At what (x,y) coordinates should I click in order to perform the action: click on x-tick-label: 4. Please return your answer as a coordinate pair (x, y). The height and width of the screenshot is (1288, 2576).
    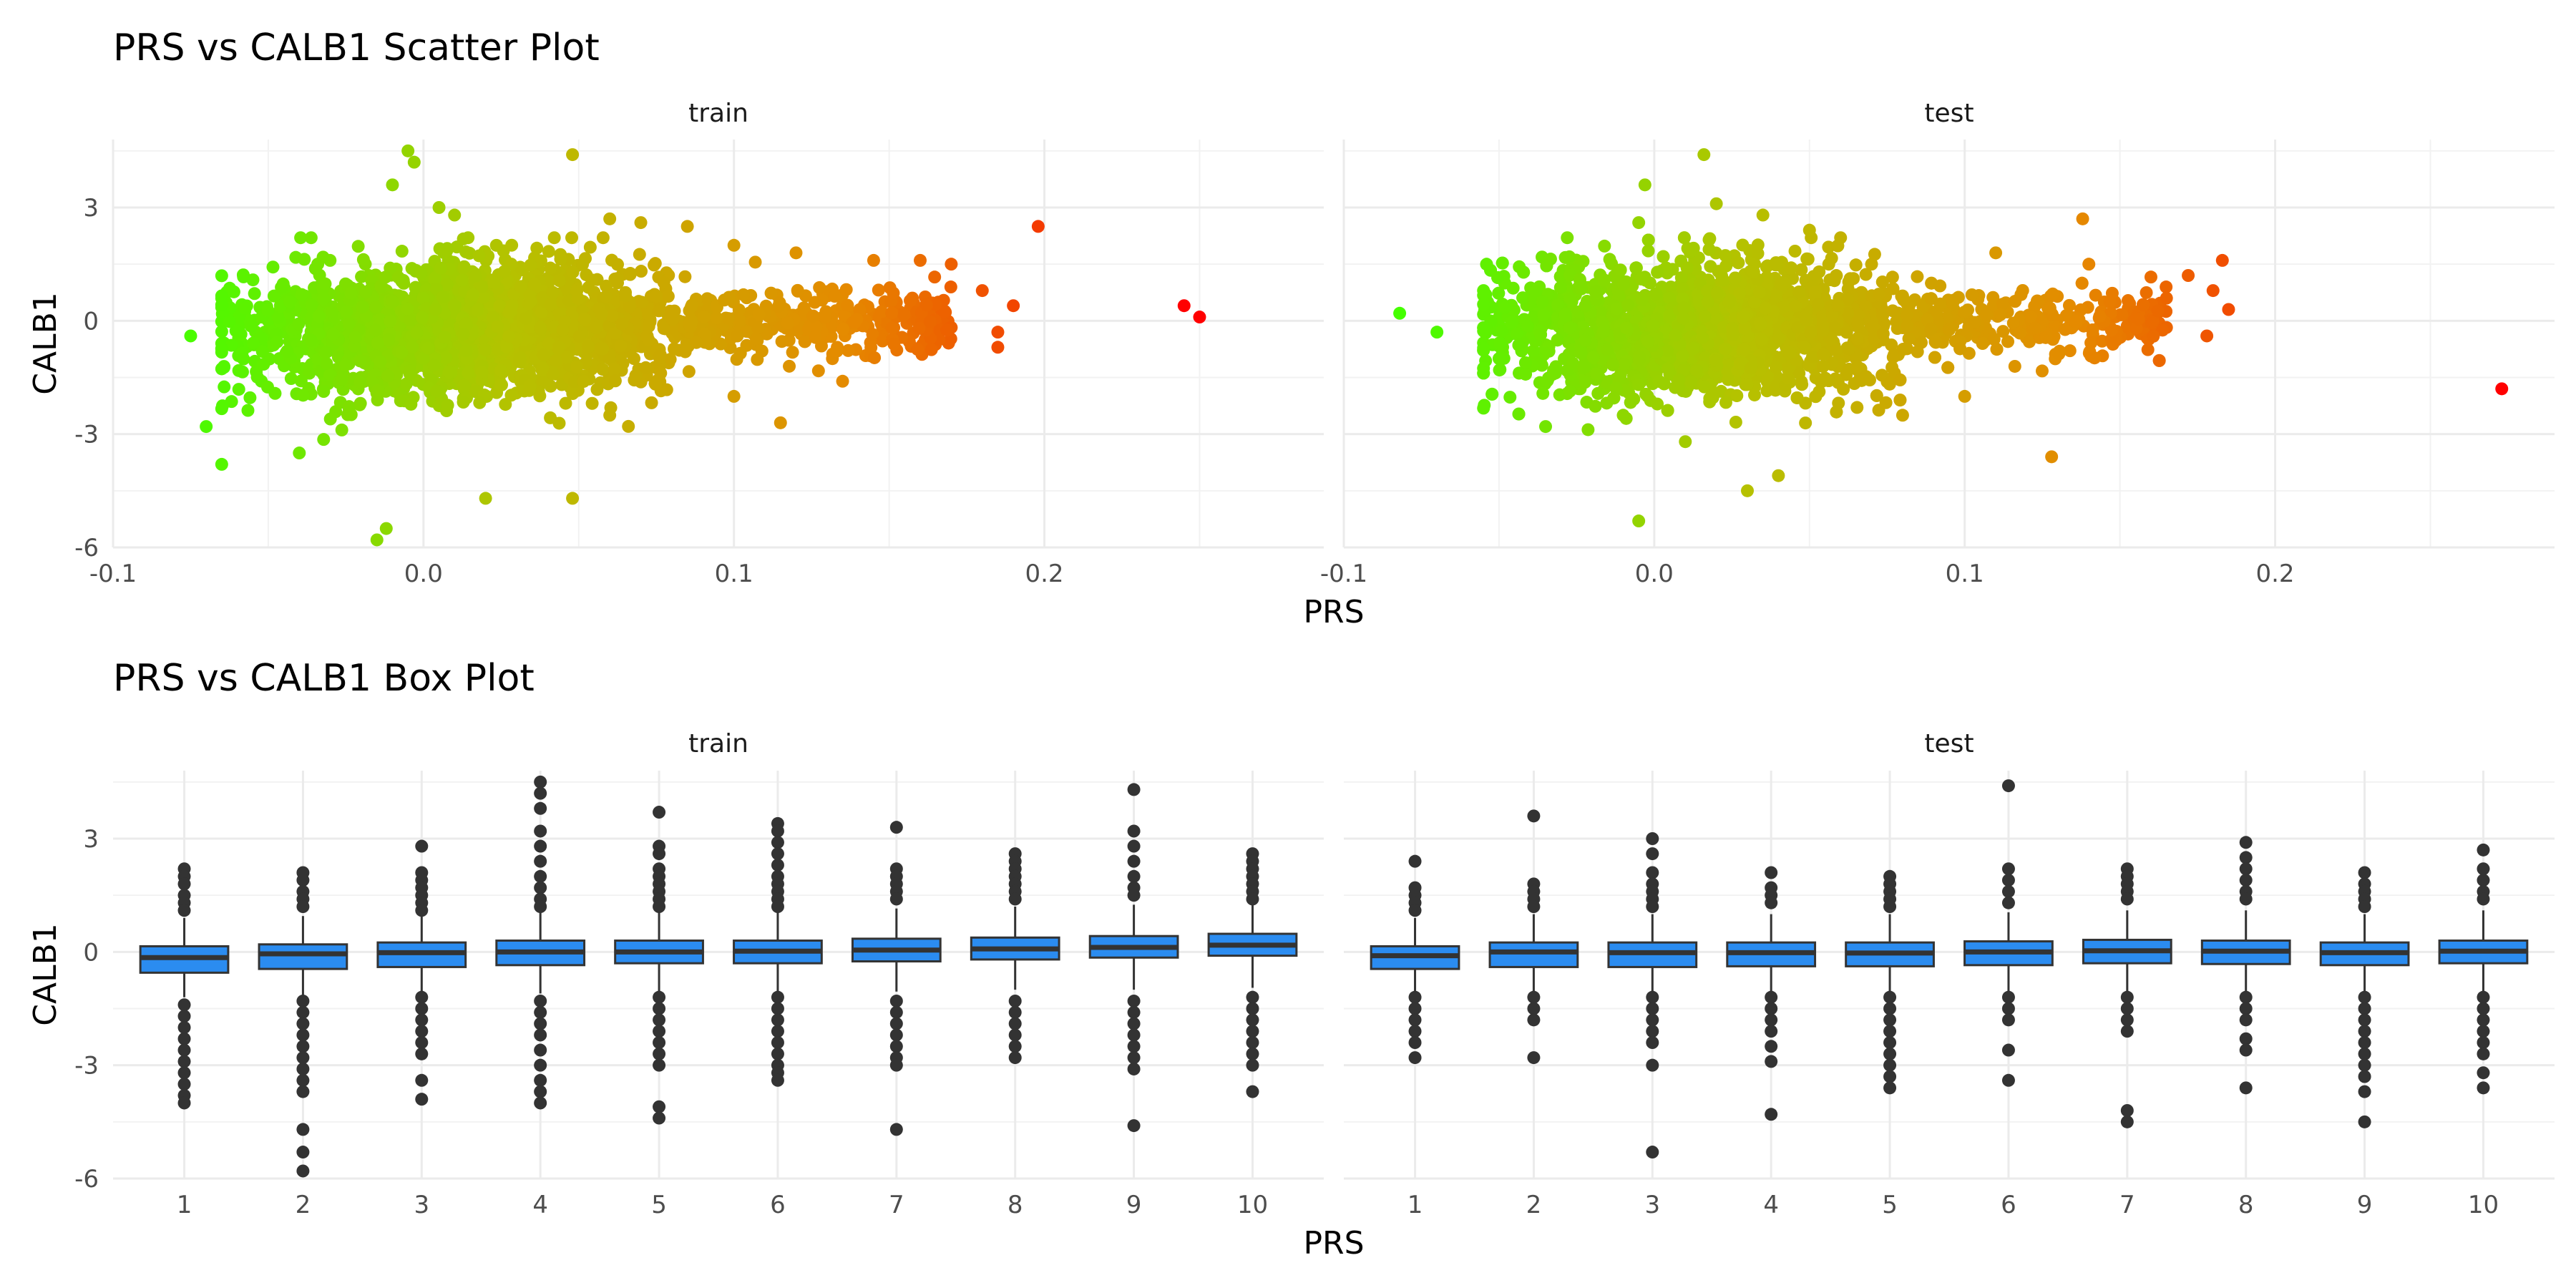
    Looking at the image, I should click on (540, 1205).